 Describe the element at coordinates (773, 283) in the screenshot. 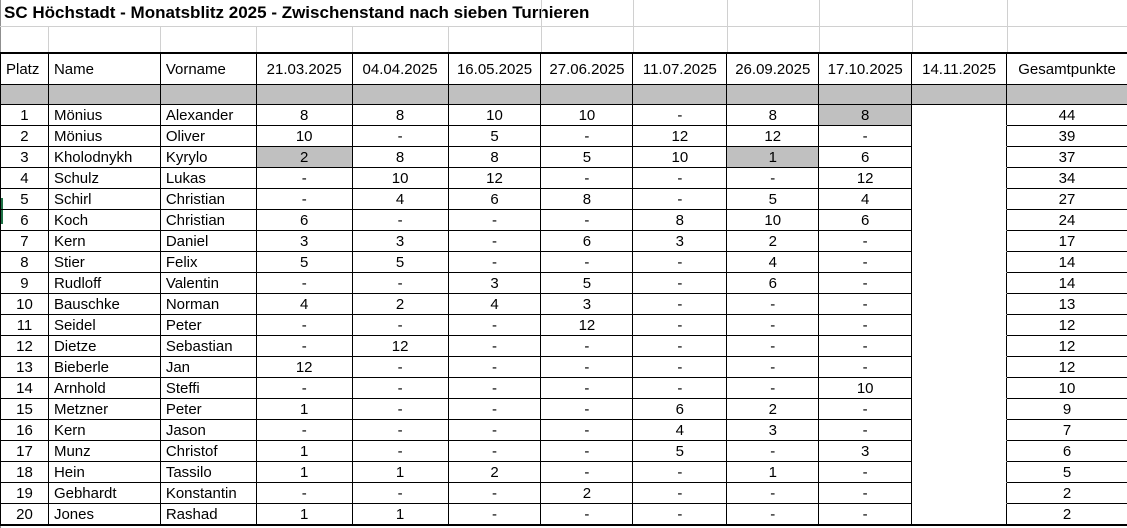

I see `score-cell: 6` at that location.